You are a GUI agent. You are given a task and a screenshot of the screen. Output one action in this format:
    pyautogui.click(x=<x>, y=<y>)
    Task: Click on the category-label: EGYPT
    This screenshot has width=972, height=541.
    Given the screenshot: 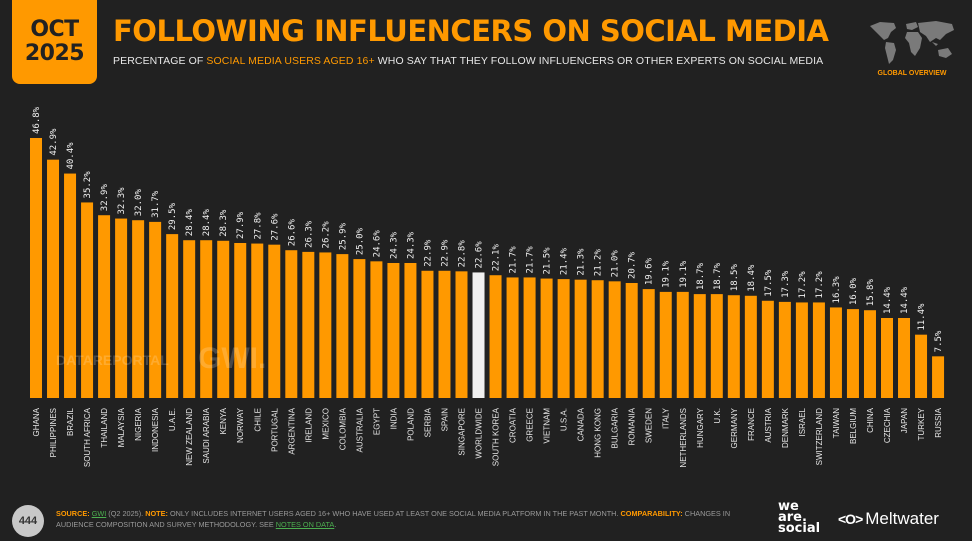 What is the action you would take?
    pyautogui.click(x=376, y=421)
    